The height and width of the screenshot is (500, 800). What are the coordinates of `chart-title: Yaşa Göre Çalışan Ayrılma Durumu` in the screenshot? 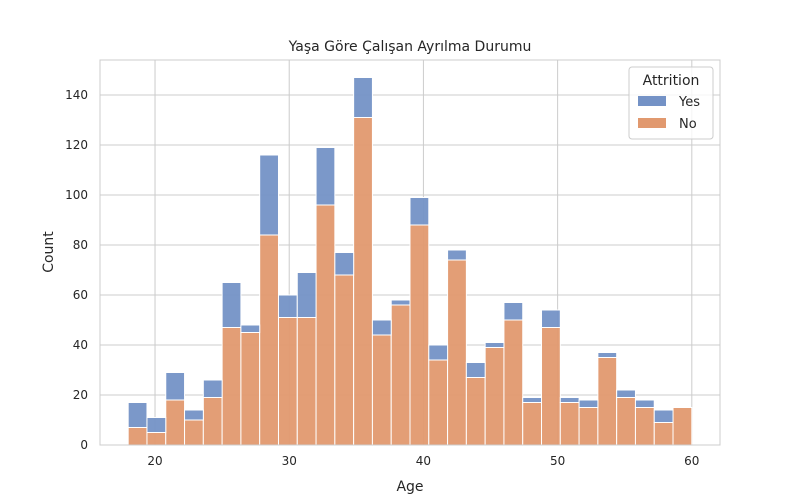 It's located at (410, 47).